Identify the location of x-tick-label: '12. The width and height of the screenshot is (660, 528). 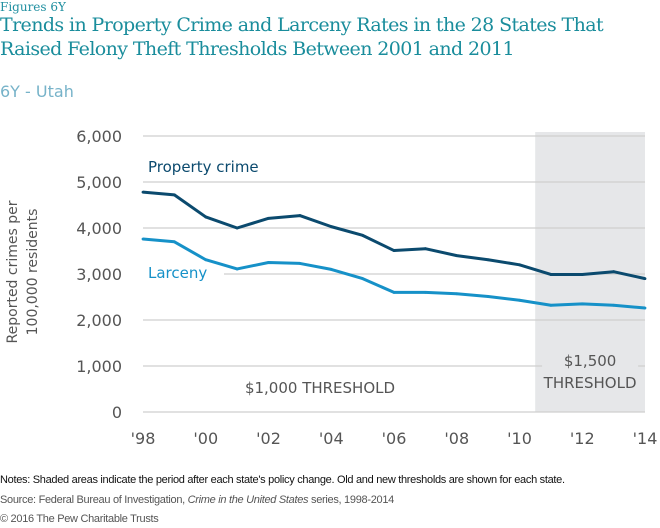
(582, 438).